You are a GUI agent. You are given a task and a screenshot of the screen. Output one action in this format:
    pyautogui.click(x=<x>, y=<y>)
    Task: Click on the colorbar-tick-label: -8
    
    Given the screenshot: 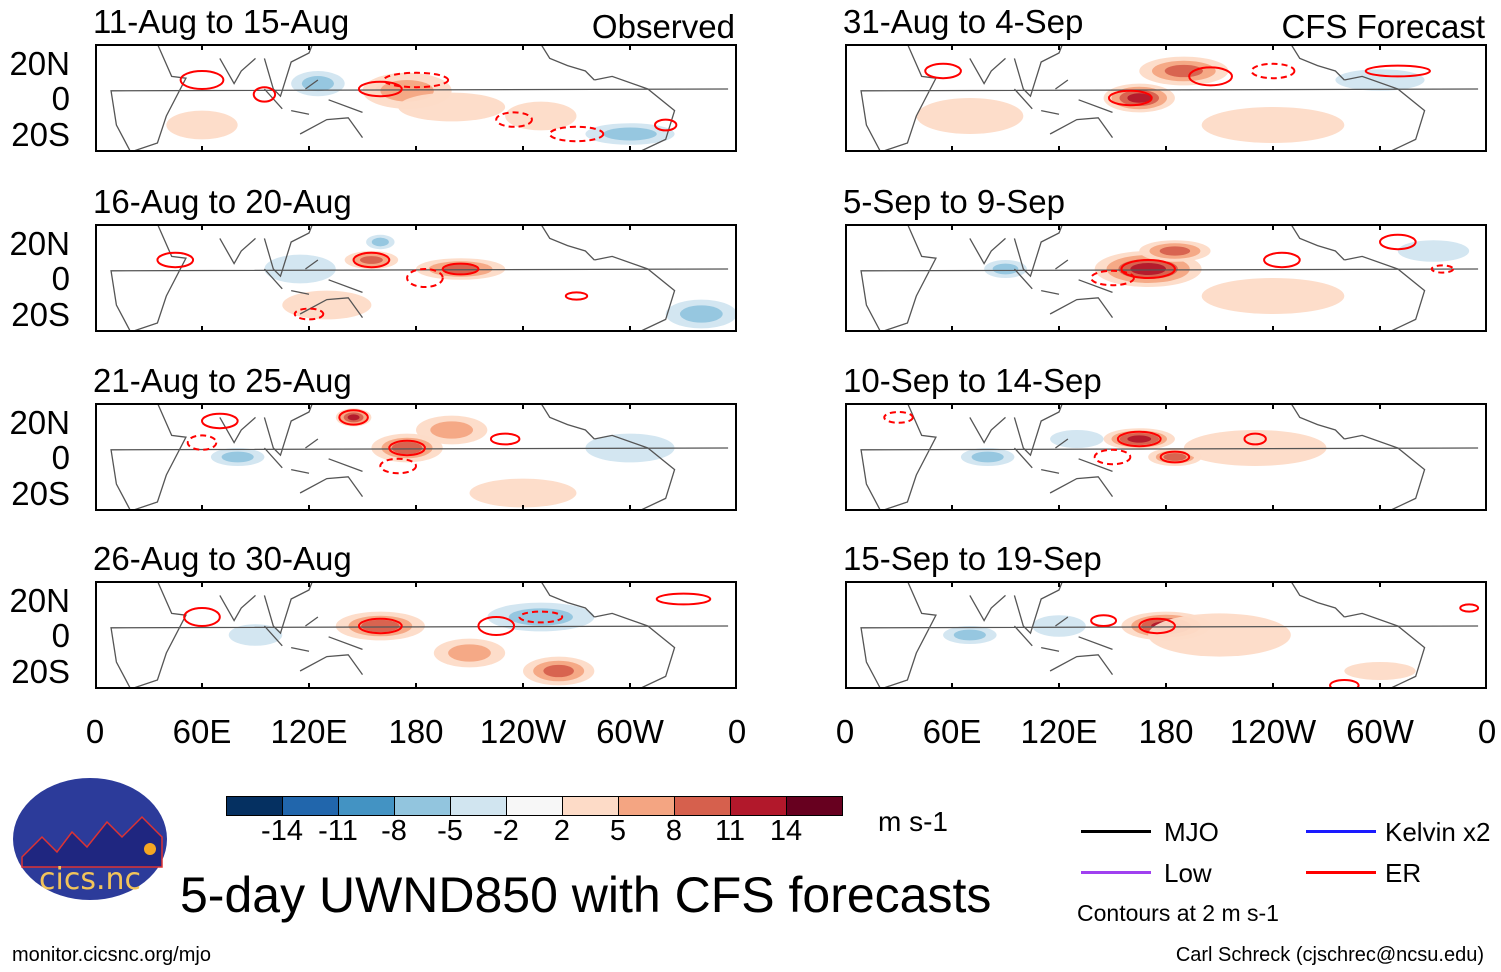 What is the action you would take?
    pyautogui.click(x=394, y=831)
    